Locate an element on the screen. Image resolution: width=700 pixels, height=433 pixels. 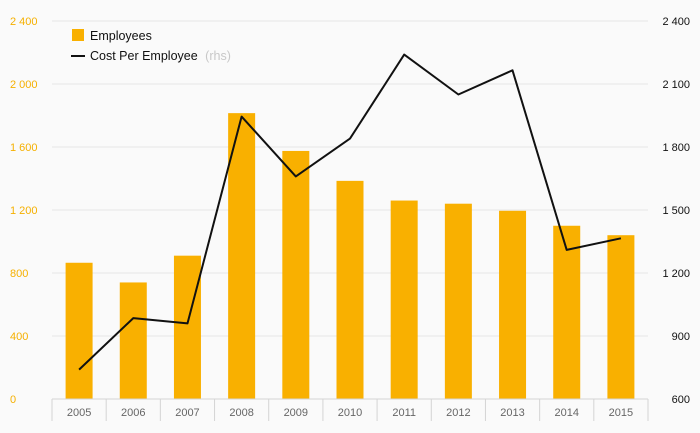
bar-2007 is located at coordinates (187, 327).